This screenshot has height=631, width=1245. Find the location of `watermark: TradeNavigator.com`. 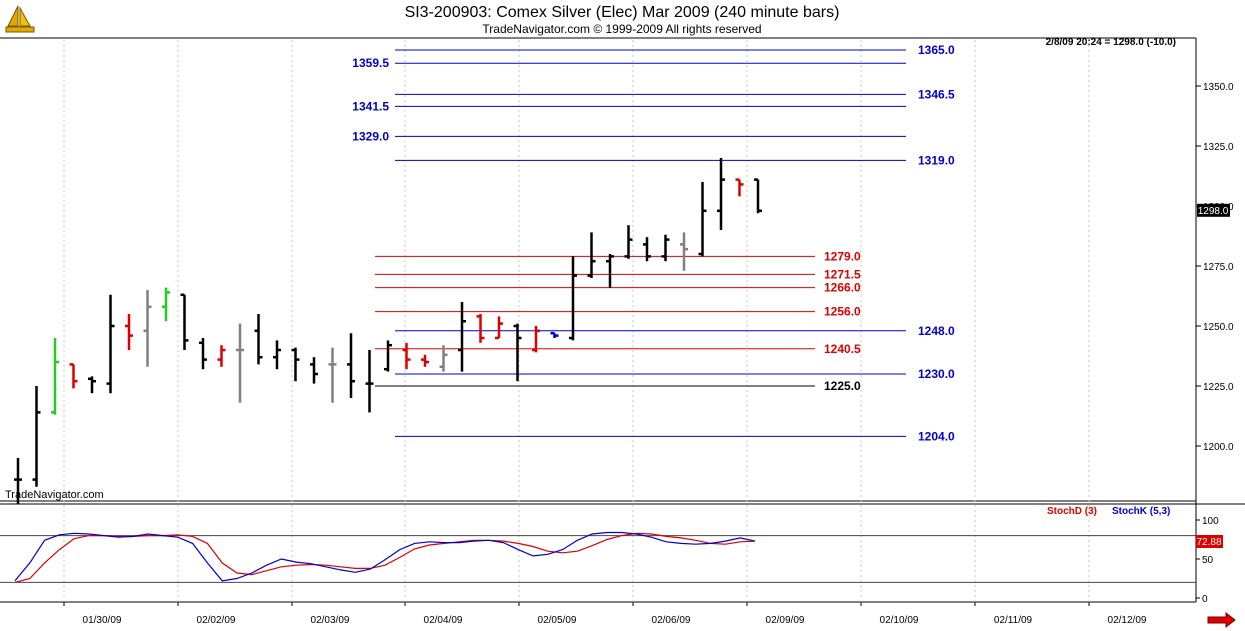

watermark: TradeNavigator.com is located at coordinates (54, 495).